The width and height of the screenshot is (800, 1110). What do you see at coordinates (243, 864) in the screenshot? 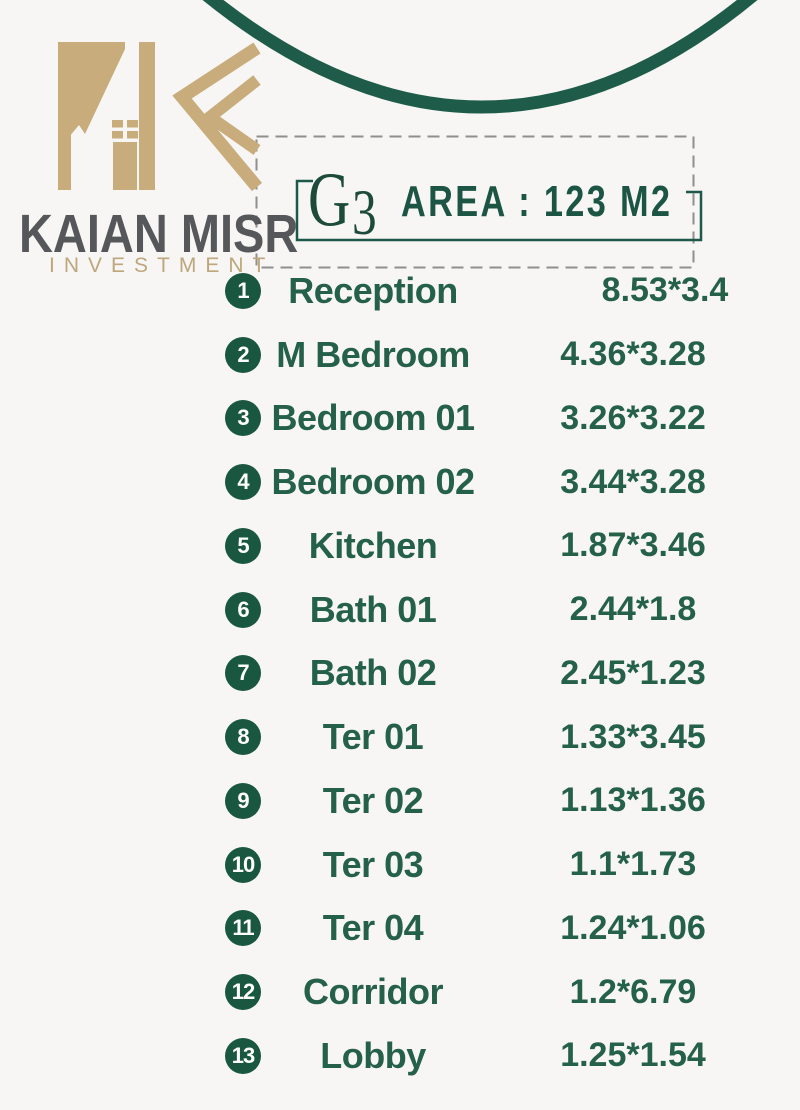
I see `room-number-badge: 10` at bounding box center [243, 864].